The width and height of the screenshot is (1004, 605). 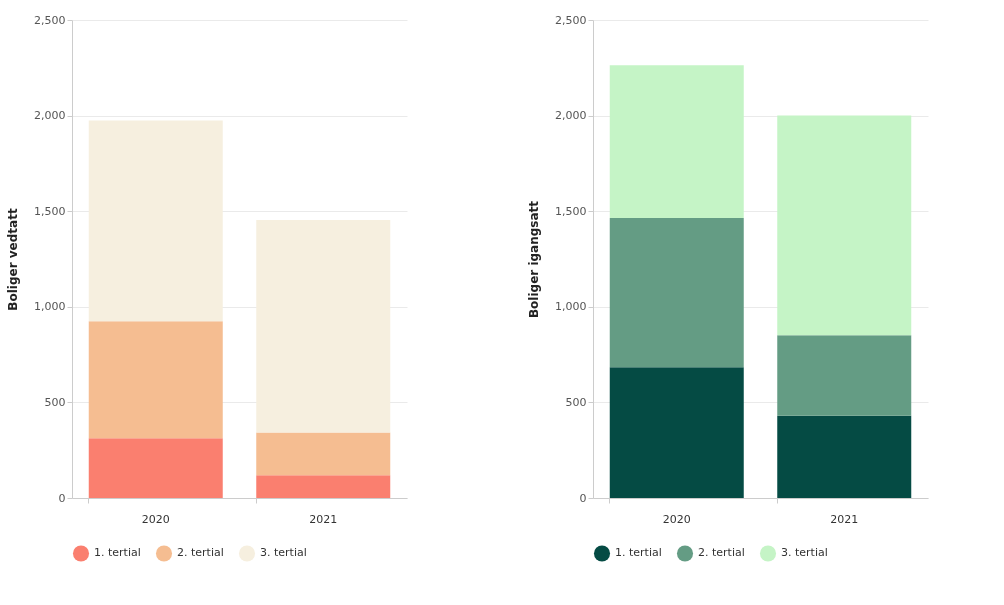 I want to click on y-axis-title: Boliger vedtatt, so click(x=13, y=259).